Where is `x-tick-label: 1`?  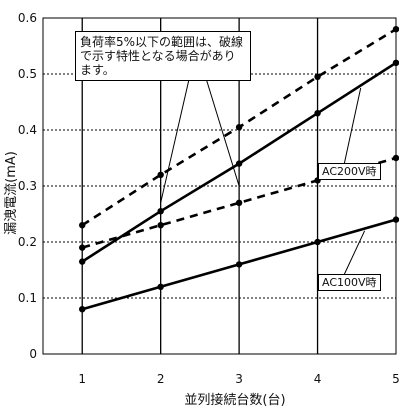 x-tick-label: 1 is located at coordinates (82, 379).